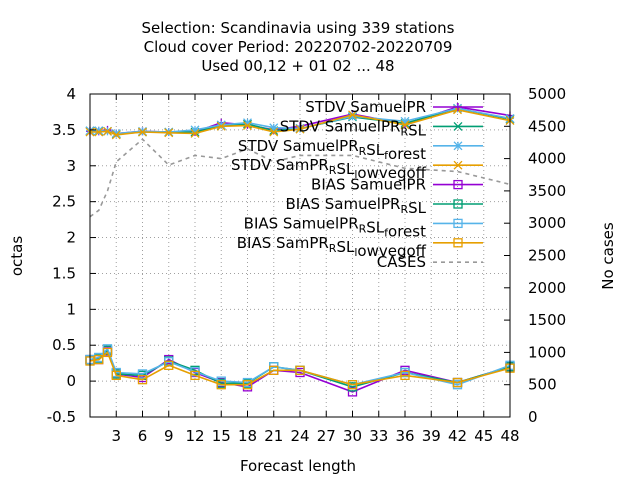  Describe the element at coordinates (61, 417) in the screenshot. I see `y-tick-label: -0.5` at that location.